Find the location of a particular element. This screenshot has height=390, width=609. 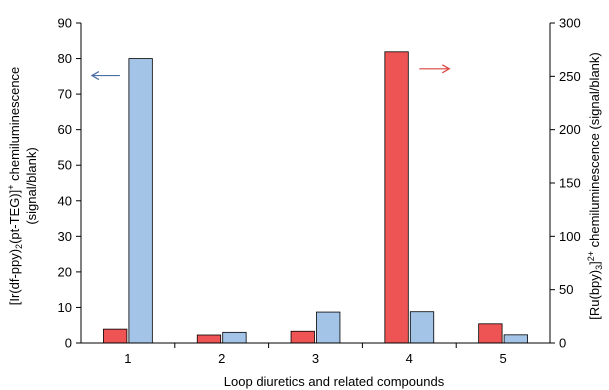

right-tick-label: 300 is located at coordinates (570, 23).